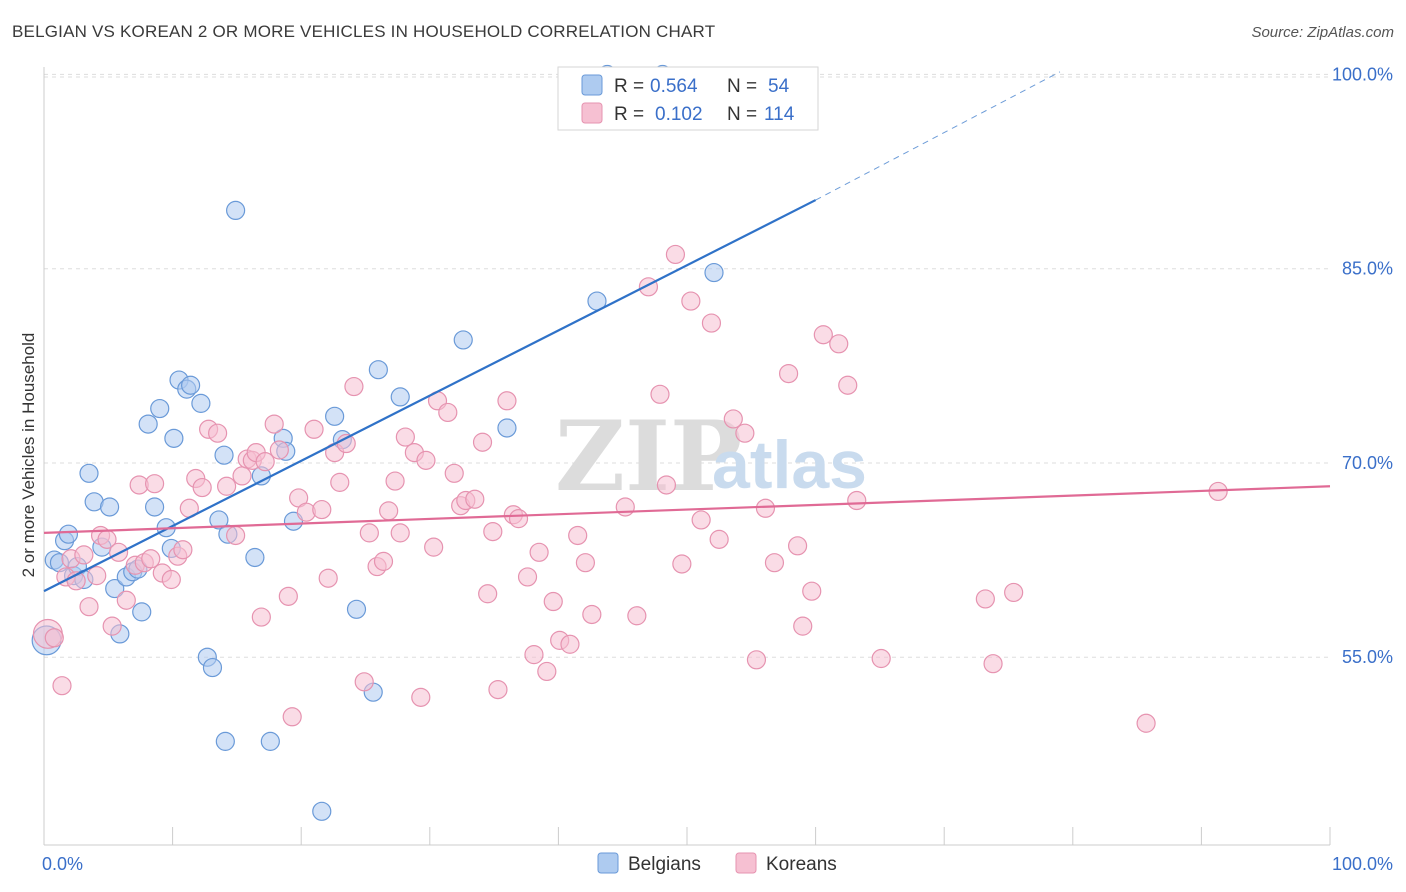 The height and width of the screenshot is (892, 1406). I want to click on legend-r-value-belgians: 0.564, so click(674, 86).